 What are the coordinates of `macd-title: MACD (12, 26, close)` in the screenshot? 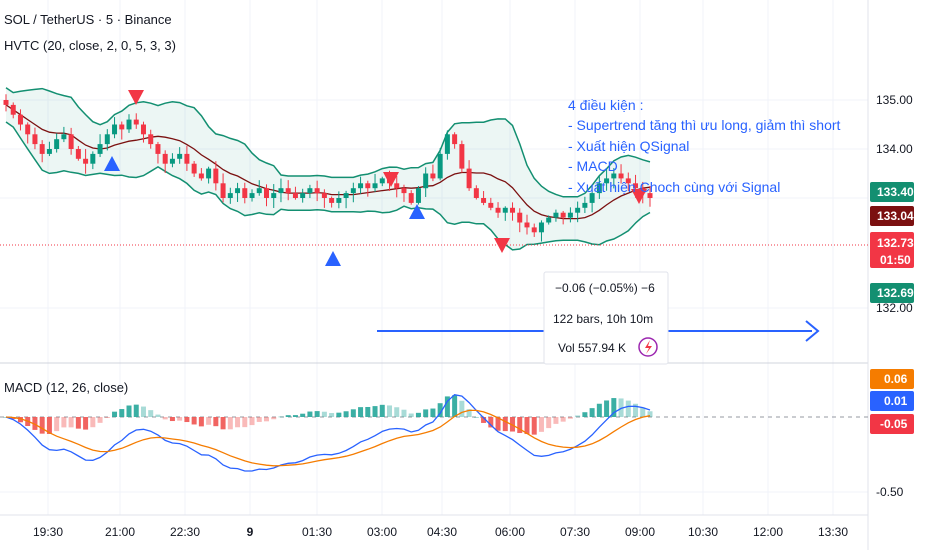 It's located at (66, 387).